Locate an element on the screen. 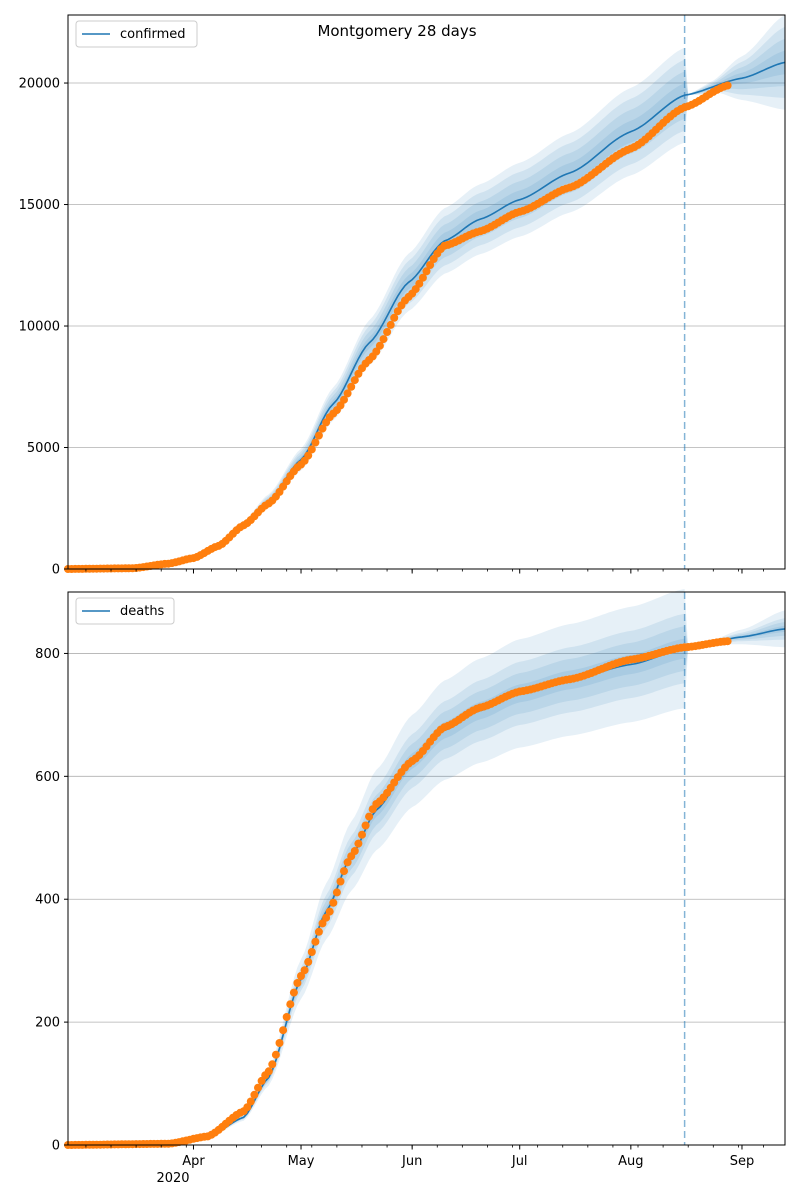  confirmed-y-tick-label: 15000 is located at coordinates (39, 205).